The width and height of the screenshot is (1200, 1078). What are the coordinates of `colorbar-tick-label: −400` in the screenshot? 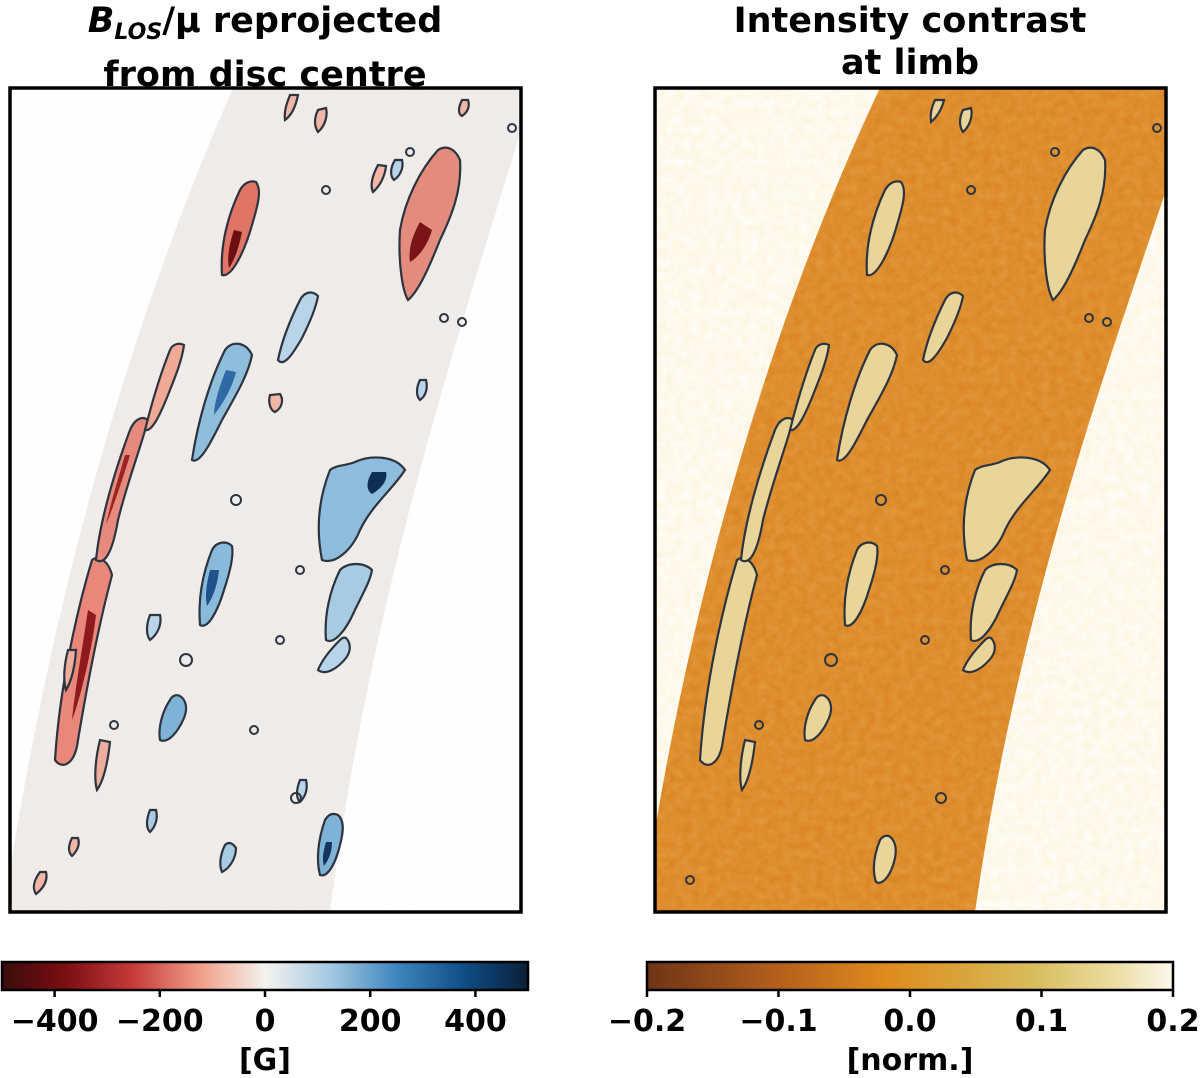 It's located at (55, 1021).